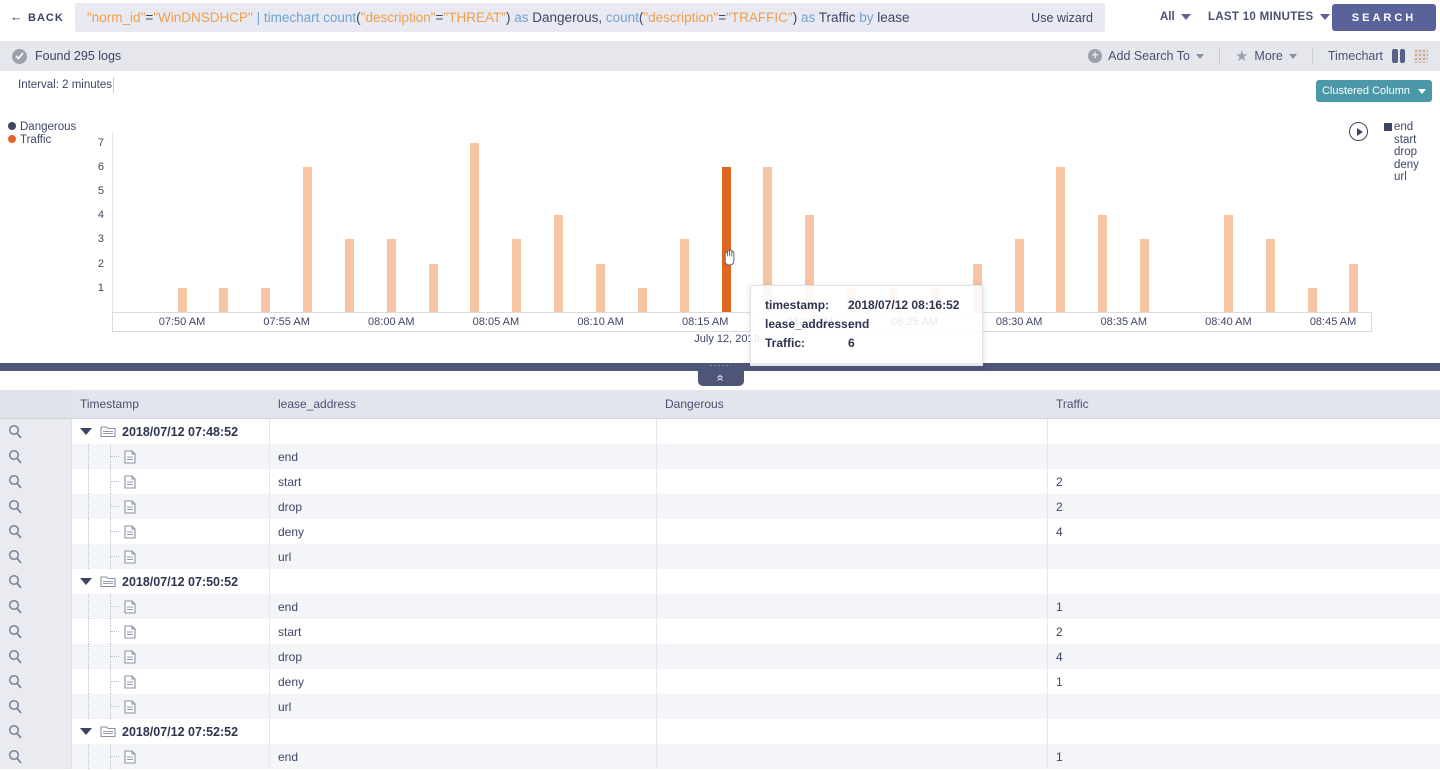 This screenshot has height=770, width=1440. Describe the element at coordinates (171, 606) in the screenshot. I see `timestamp-cell` at that location.